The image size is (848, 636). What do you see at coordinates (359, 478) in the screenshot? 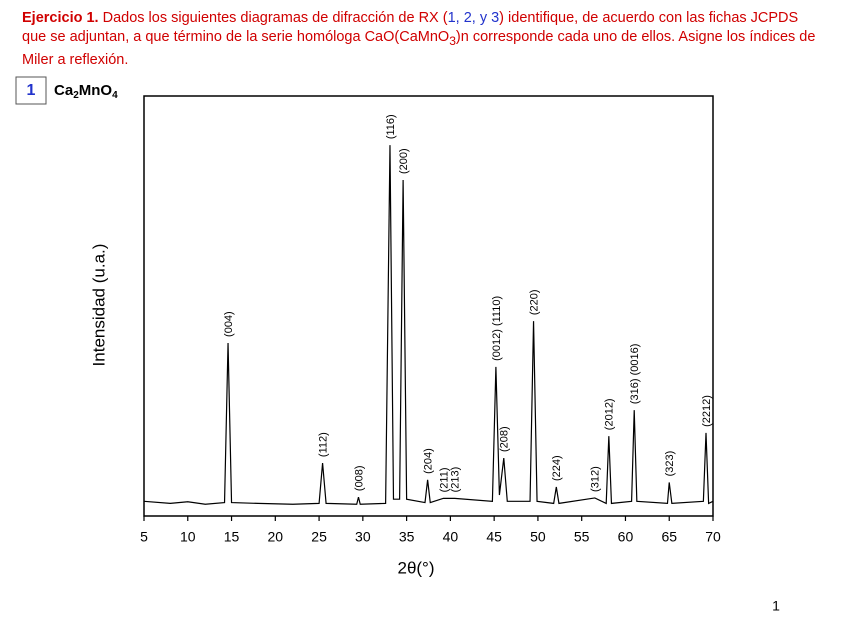
I see `peak-label: (008)` at bounding box center [359, 478].